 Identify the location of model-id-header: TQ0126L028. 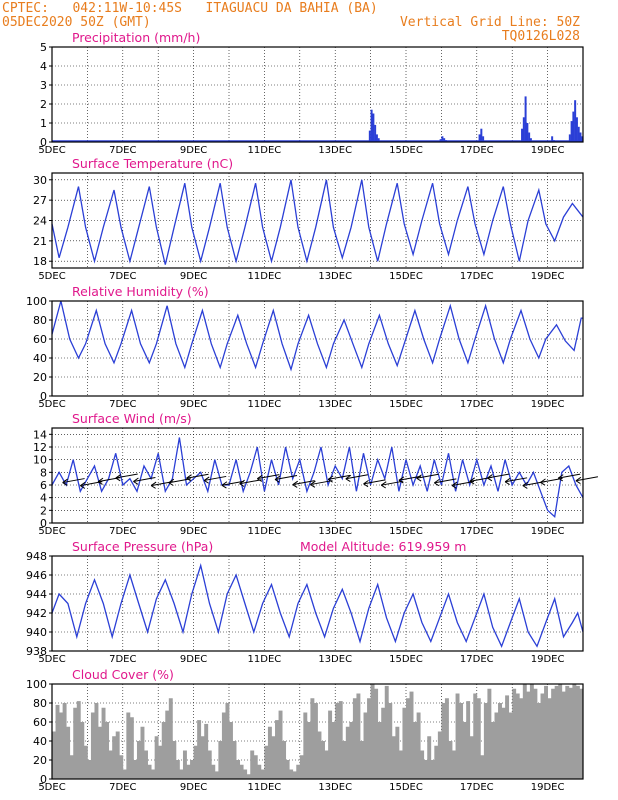
(540, 36).